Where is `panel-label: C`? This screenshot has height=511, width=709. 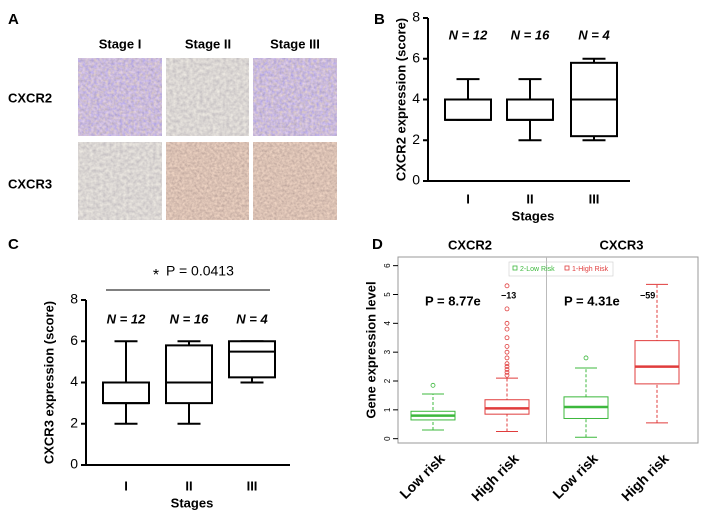 panel-label: C is located at coordinates (13, 244).